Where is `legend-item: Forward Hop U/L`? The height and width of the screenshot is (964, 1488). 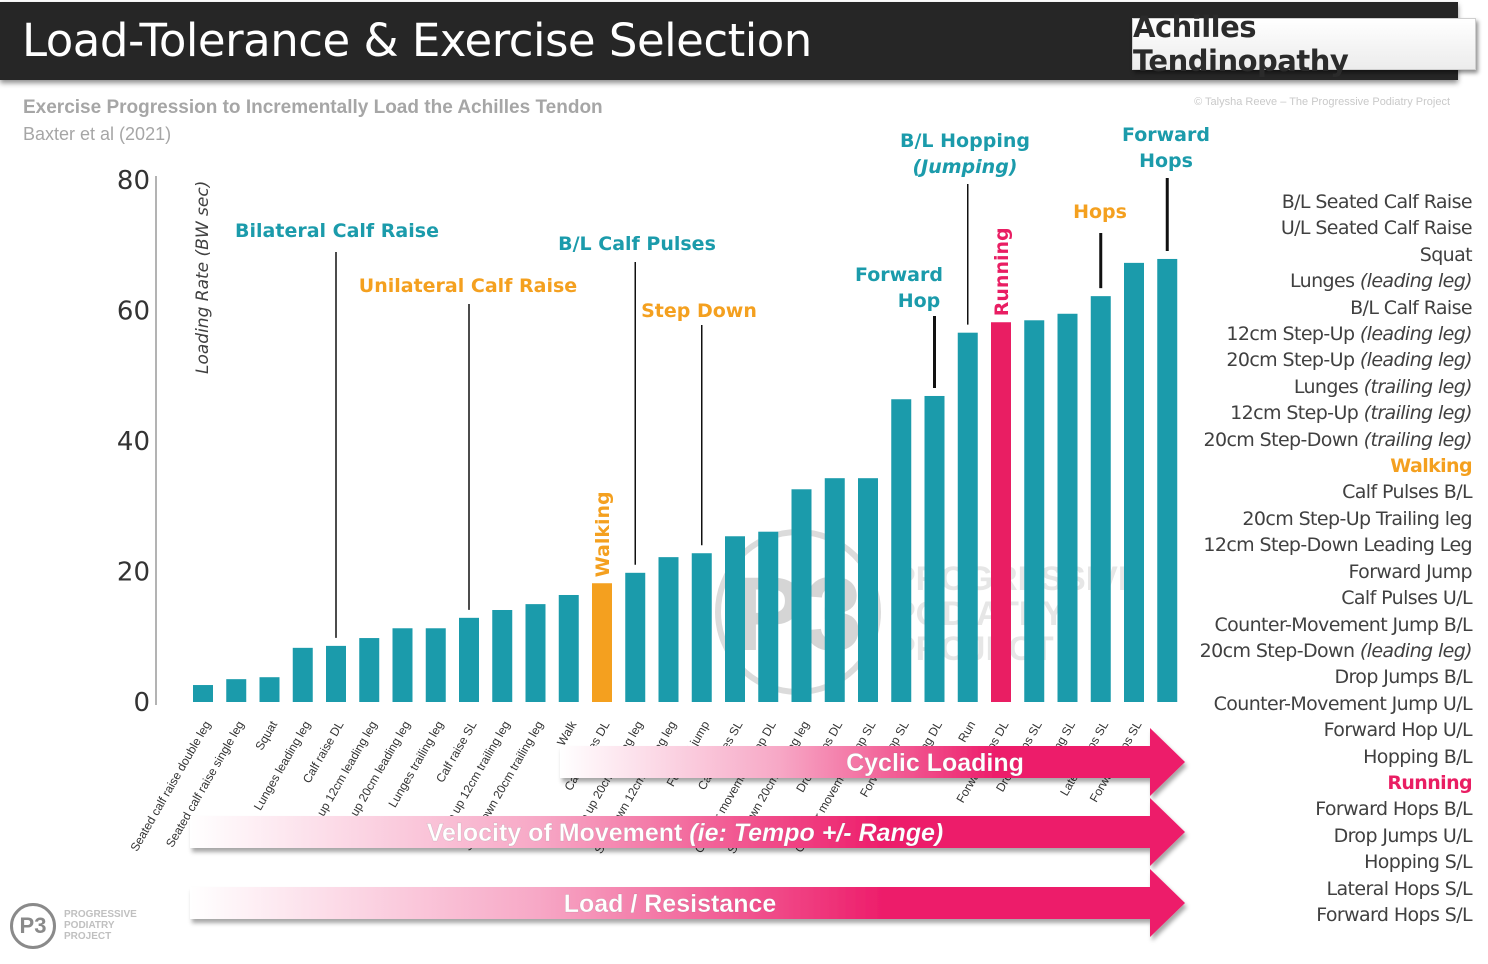 legend-item: Forward Hop U/L is located at coordinates (1398, 730).